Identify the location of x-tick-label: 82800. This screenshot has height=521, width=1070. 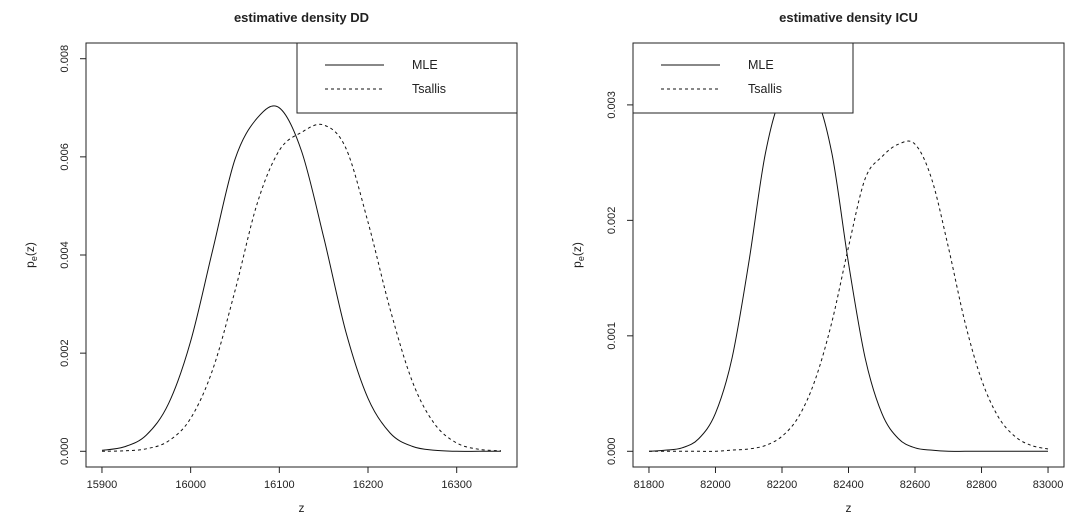
(981, 485).